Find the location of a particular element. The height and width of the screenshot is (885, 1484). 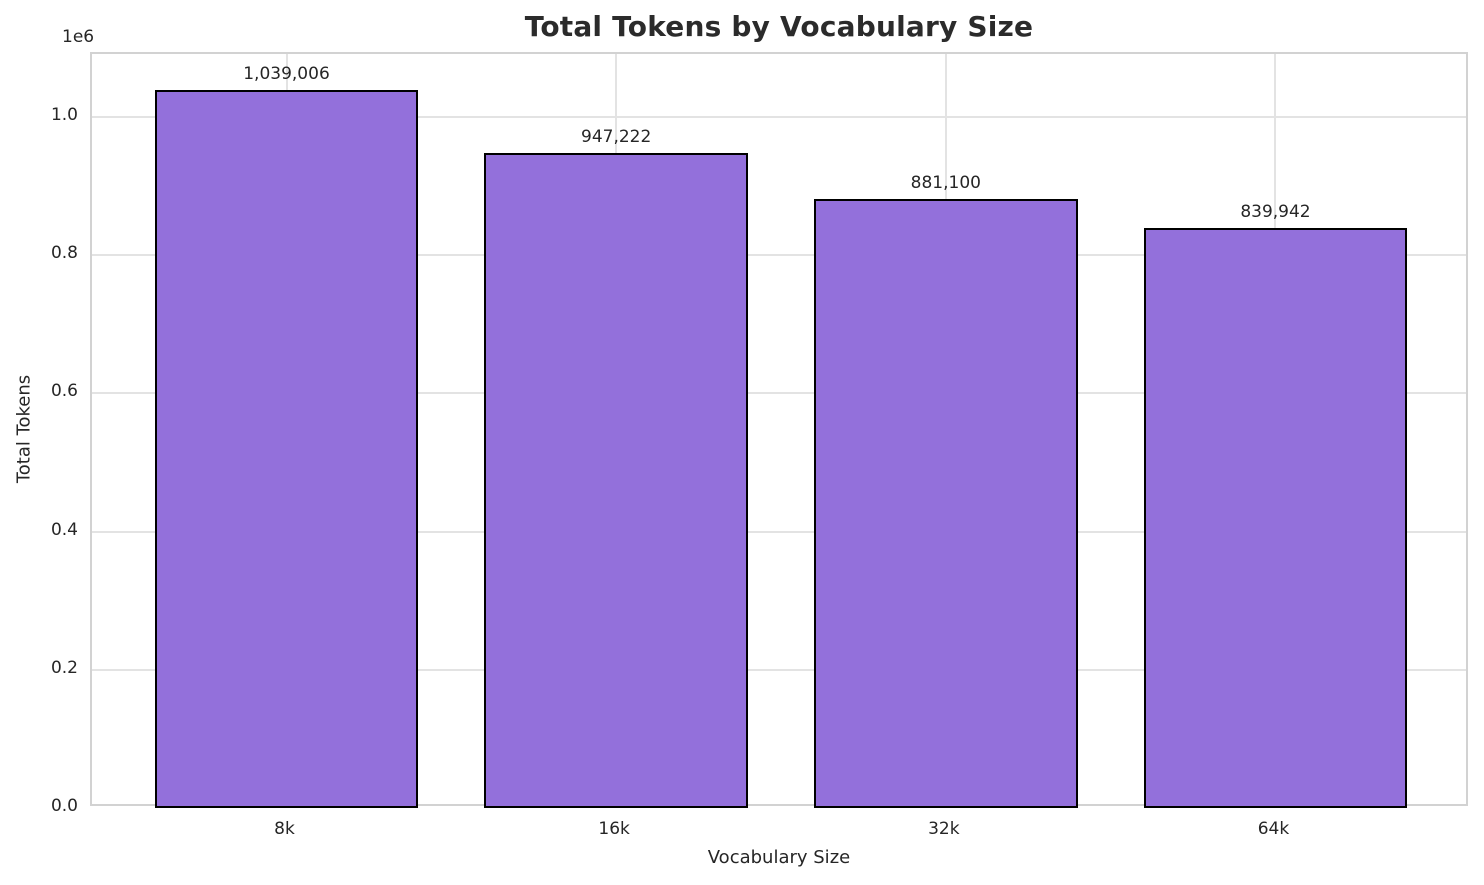

bar-value-label: 947,222 is located at coordinates (616, 137).